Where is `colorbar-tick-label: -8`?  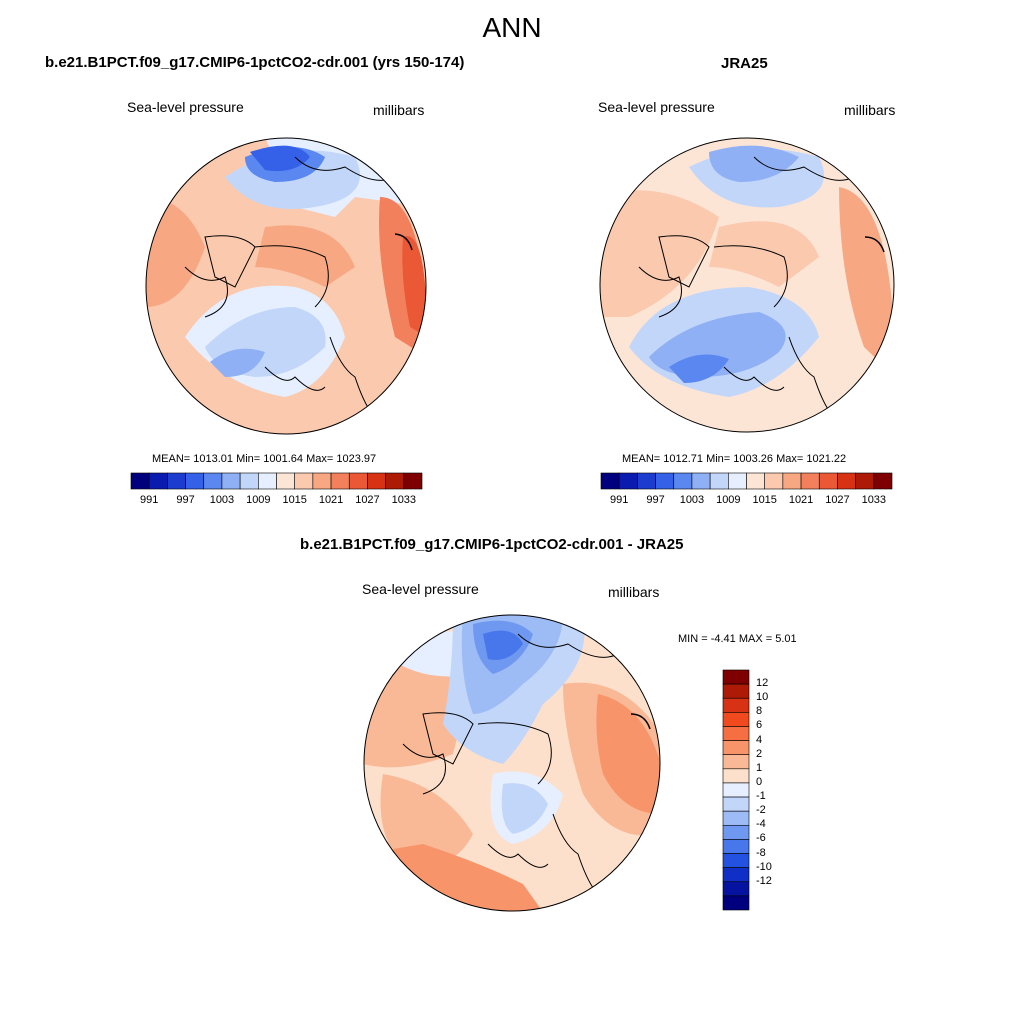 colorbar-tick-label: -8 is located at coordinates (761, 852).